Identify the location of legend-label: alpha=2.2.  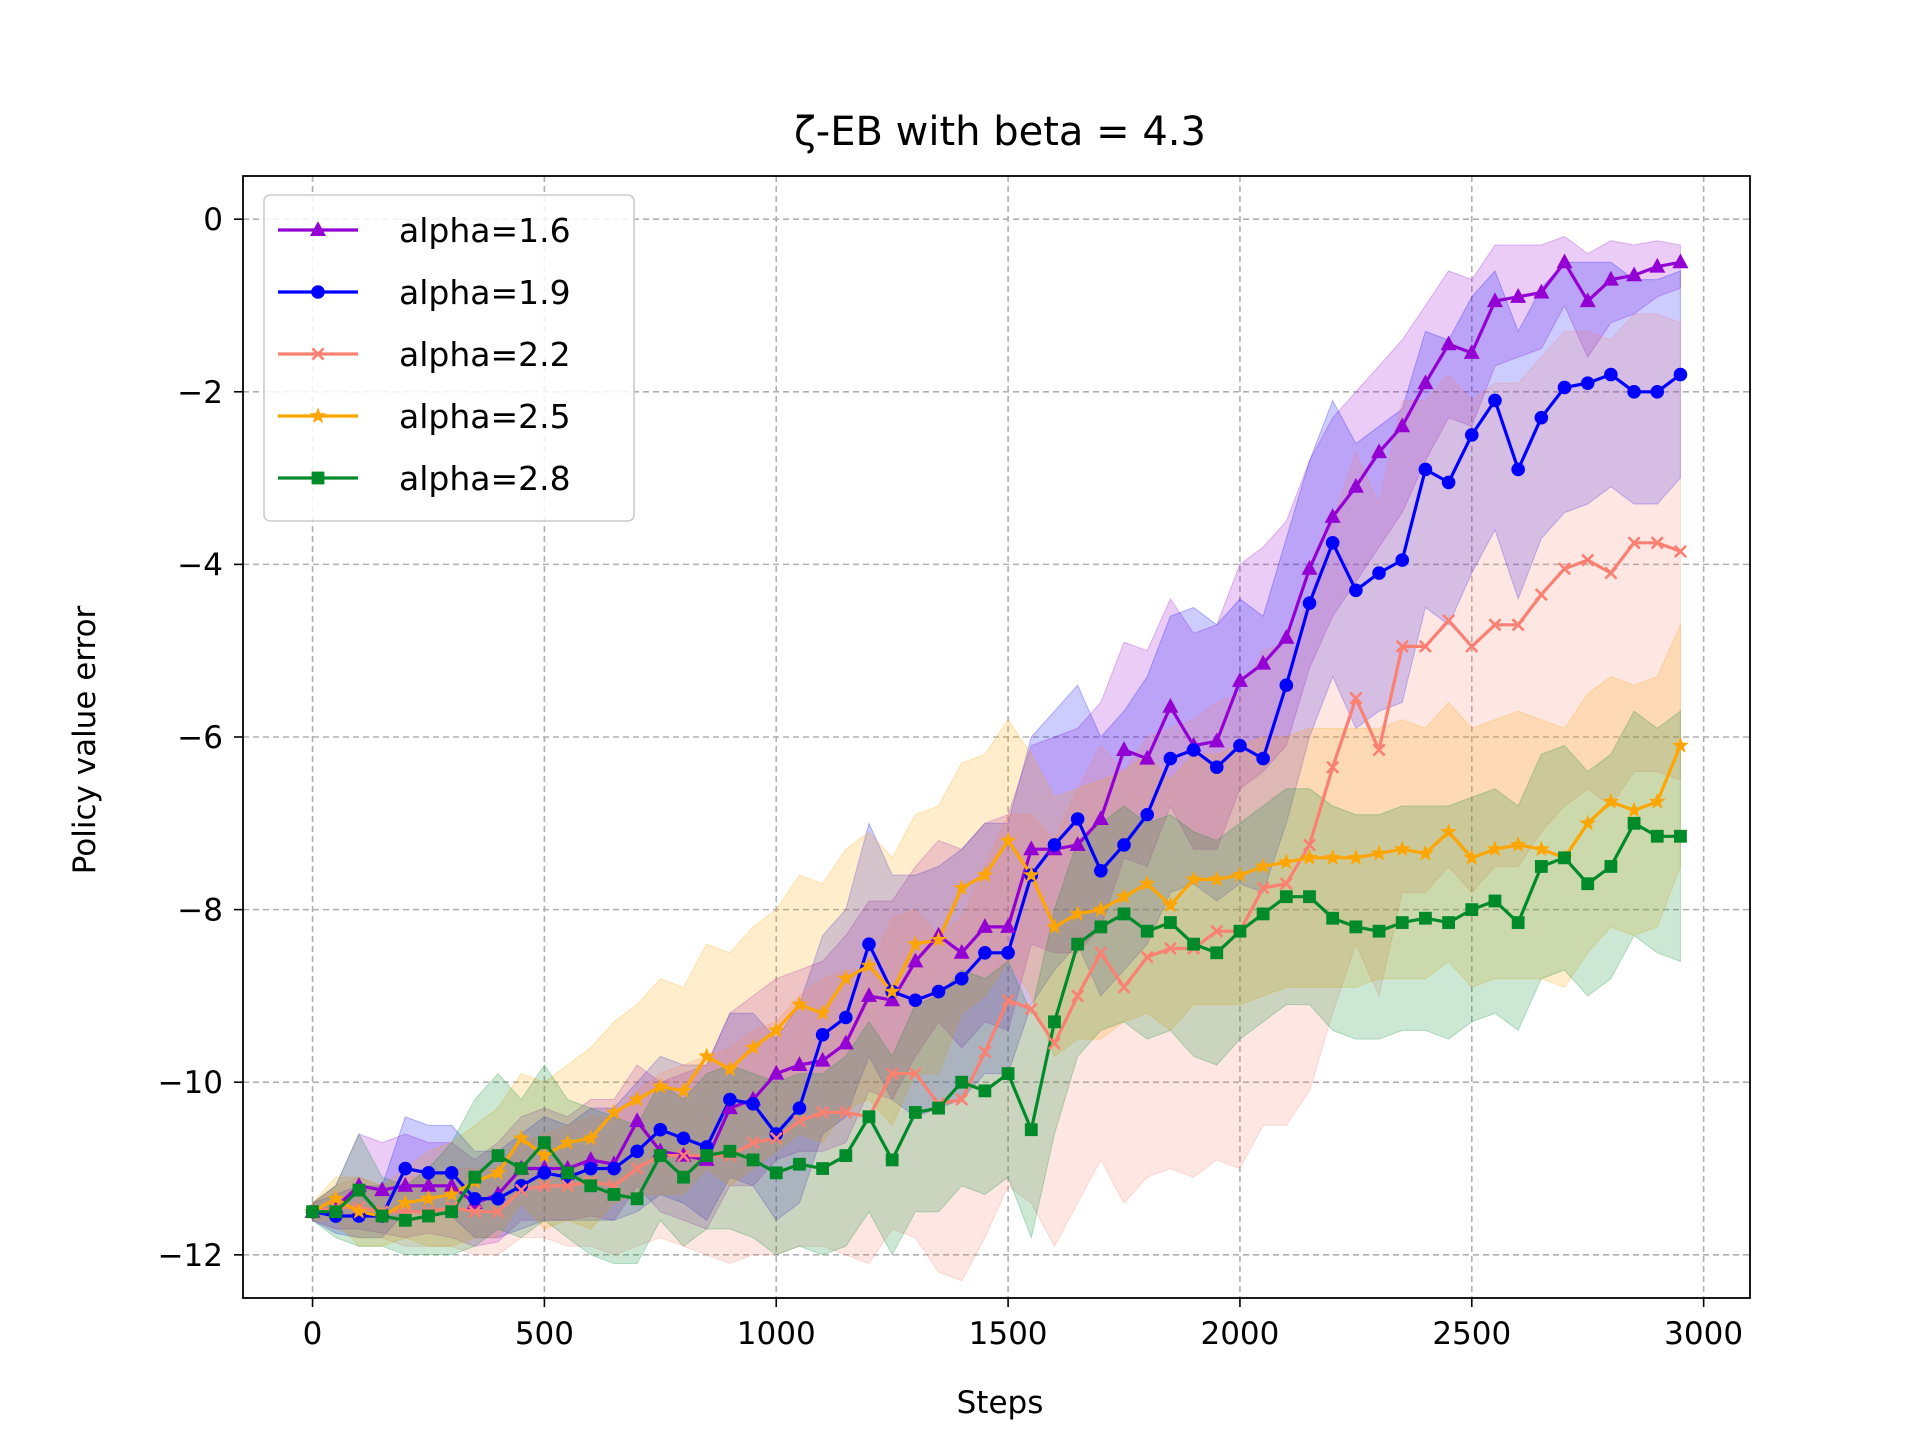
(485, 354).